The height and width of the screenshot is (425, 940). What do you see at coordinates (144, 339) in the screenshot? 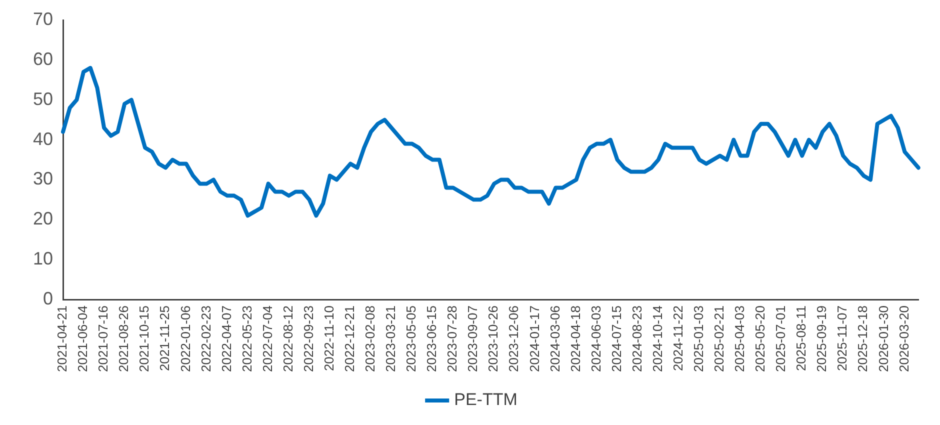
I see `x-tick-label: 2021-10-15` at bounding box center [144, 339].